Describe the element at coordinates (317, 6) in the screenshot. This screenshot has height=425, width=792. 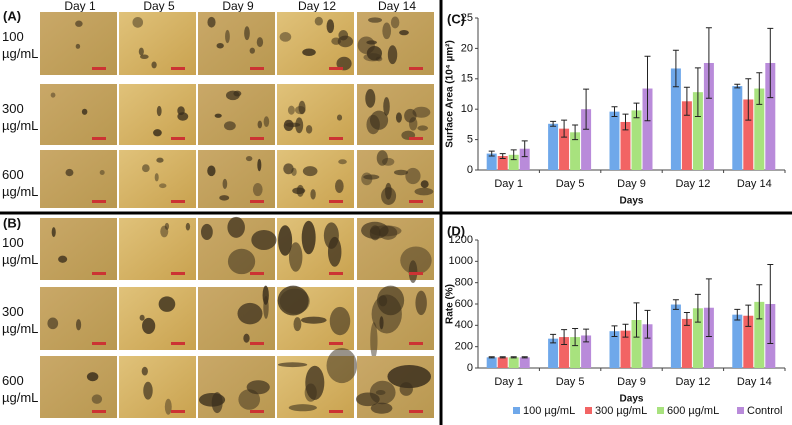
I see `day-label: Day 12` at that location.